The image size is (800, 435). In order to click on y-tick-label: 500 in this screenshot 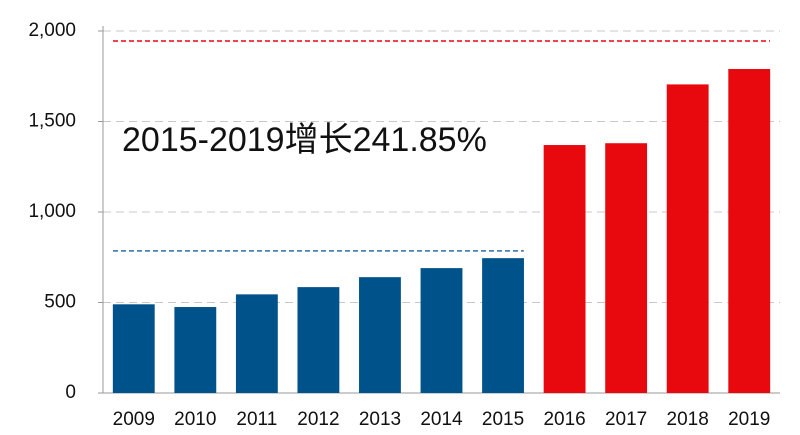, I will do `click(60, 302)`.